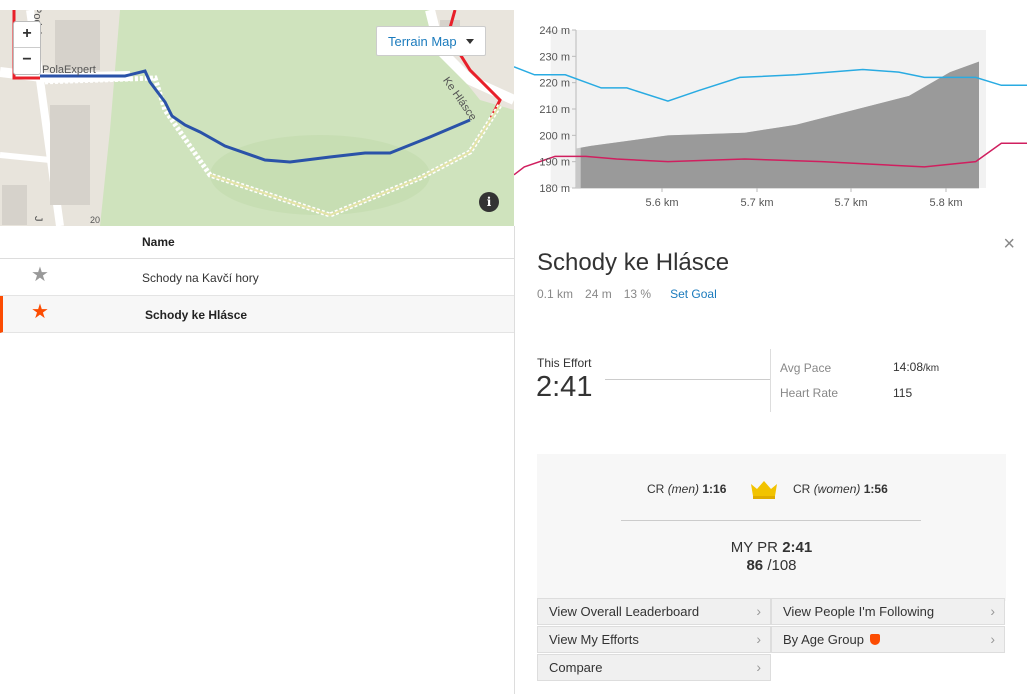 Image resolution: width=1027 pixels, height=694 pixels. What do you see at coordinates (95, 220) in the screenshot?
I see `house-number-label: 20` at bounding box center [95, 220].